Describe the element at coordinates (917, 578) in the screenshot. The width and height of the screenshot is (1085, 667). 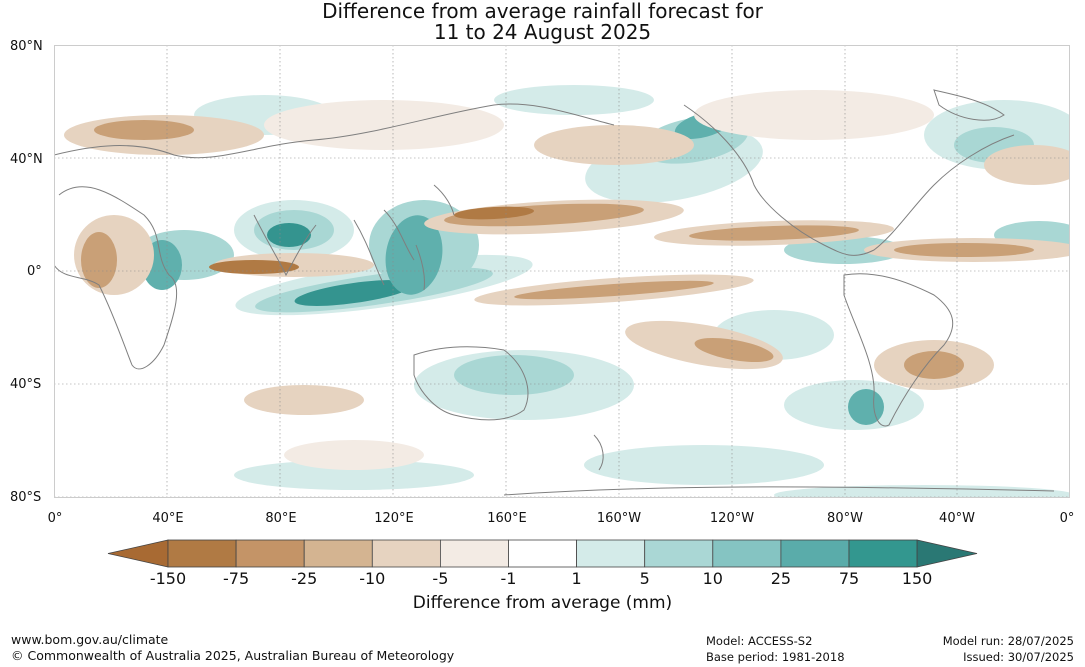
I see `colorbar-label: 150` at that location.